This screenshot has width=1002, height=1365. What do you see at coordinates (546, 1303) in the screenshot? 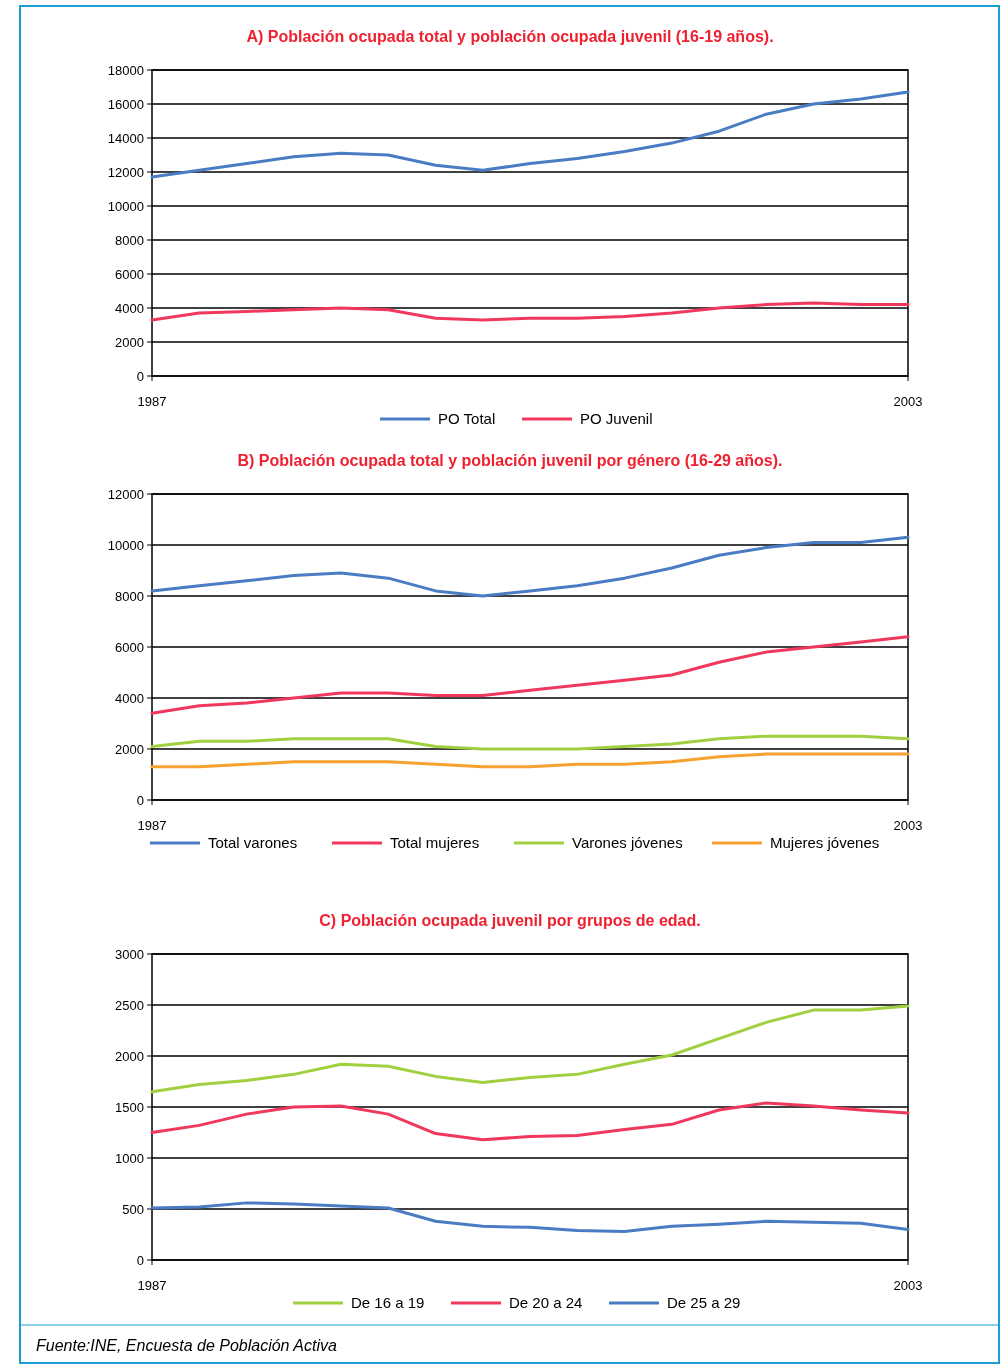
I see `legend-label: De 20 a 24` at bounding box center [546, 1303].